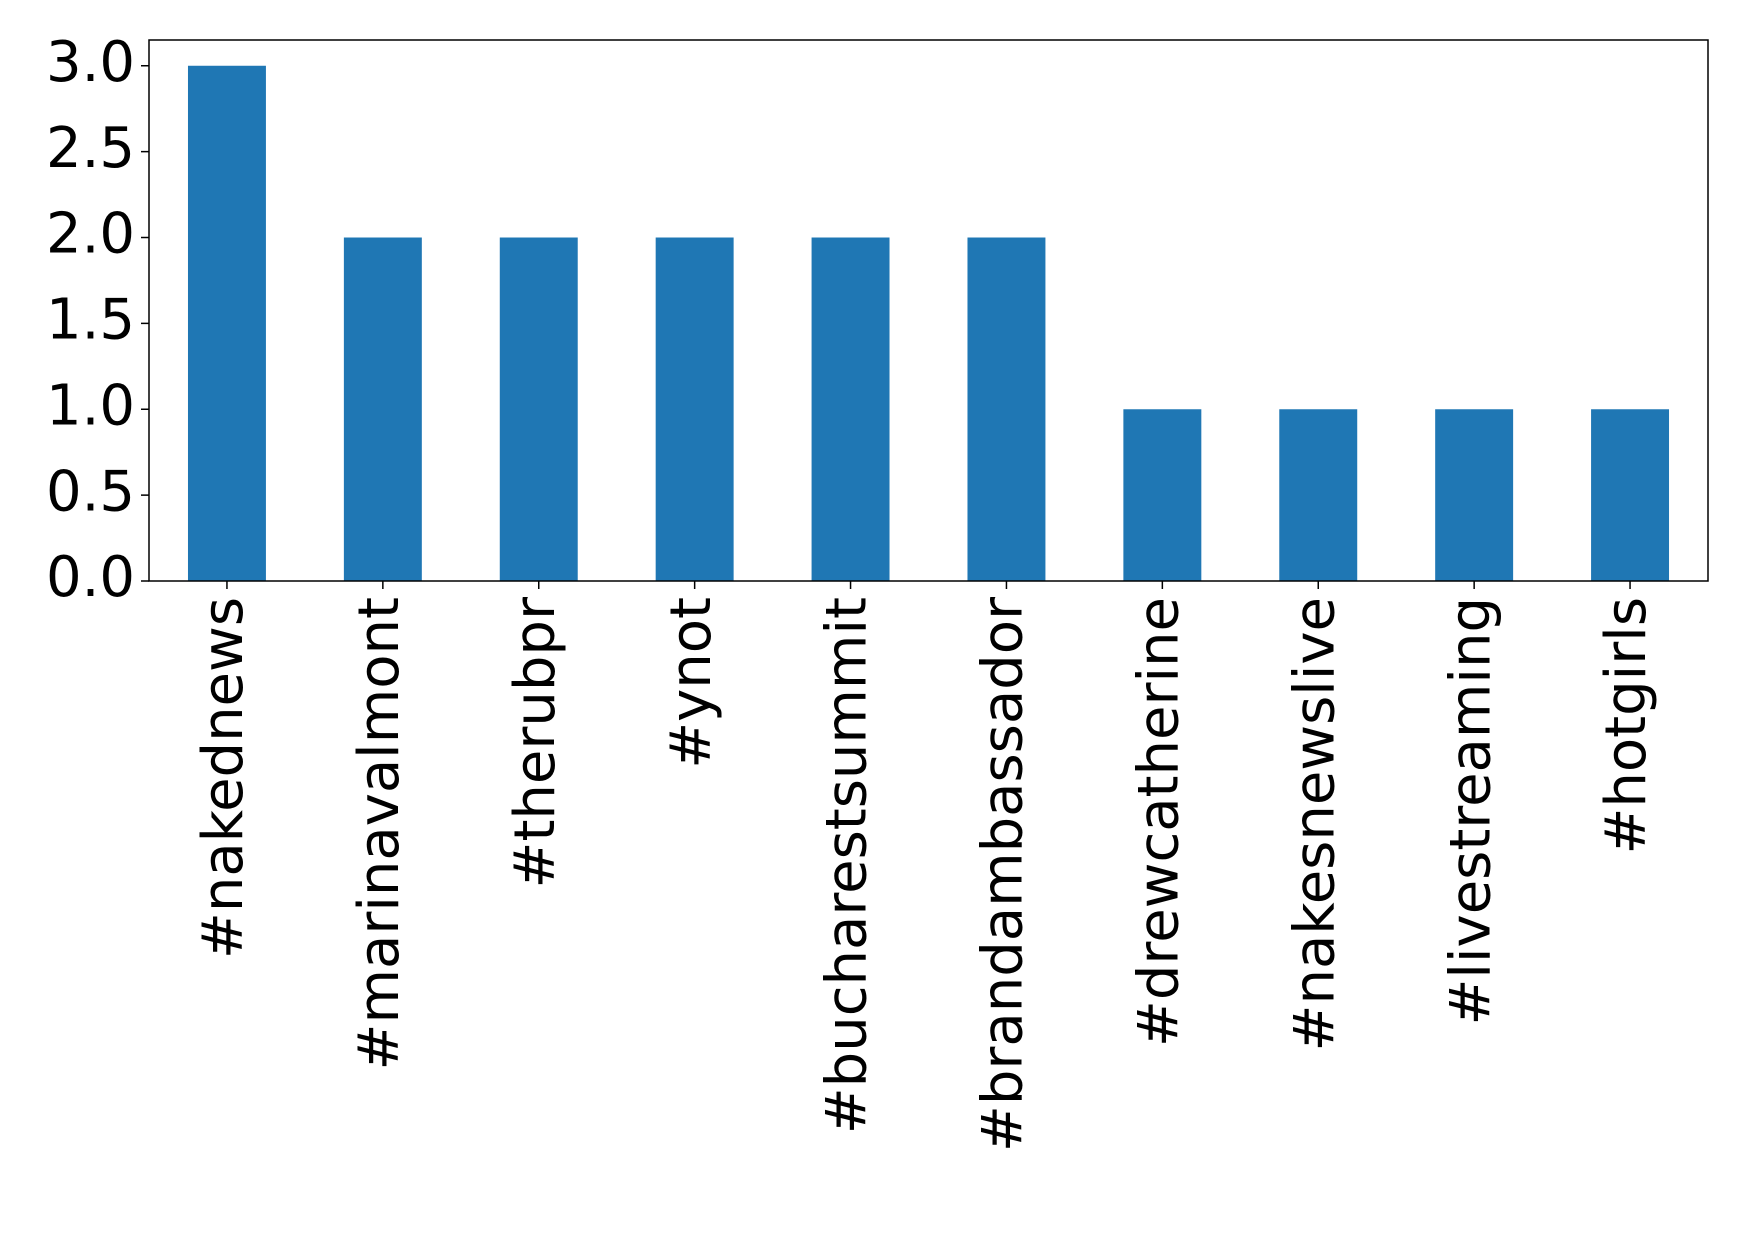  I want to click on x-tick-label: #therubpr, so click(535, 742).